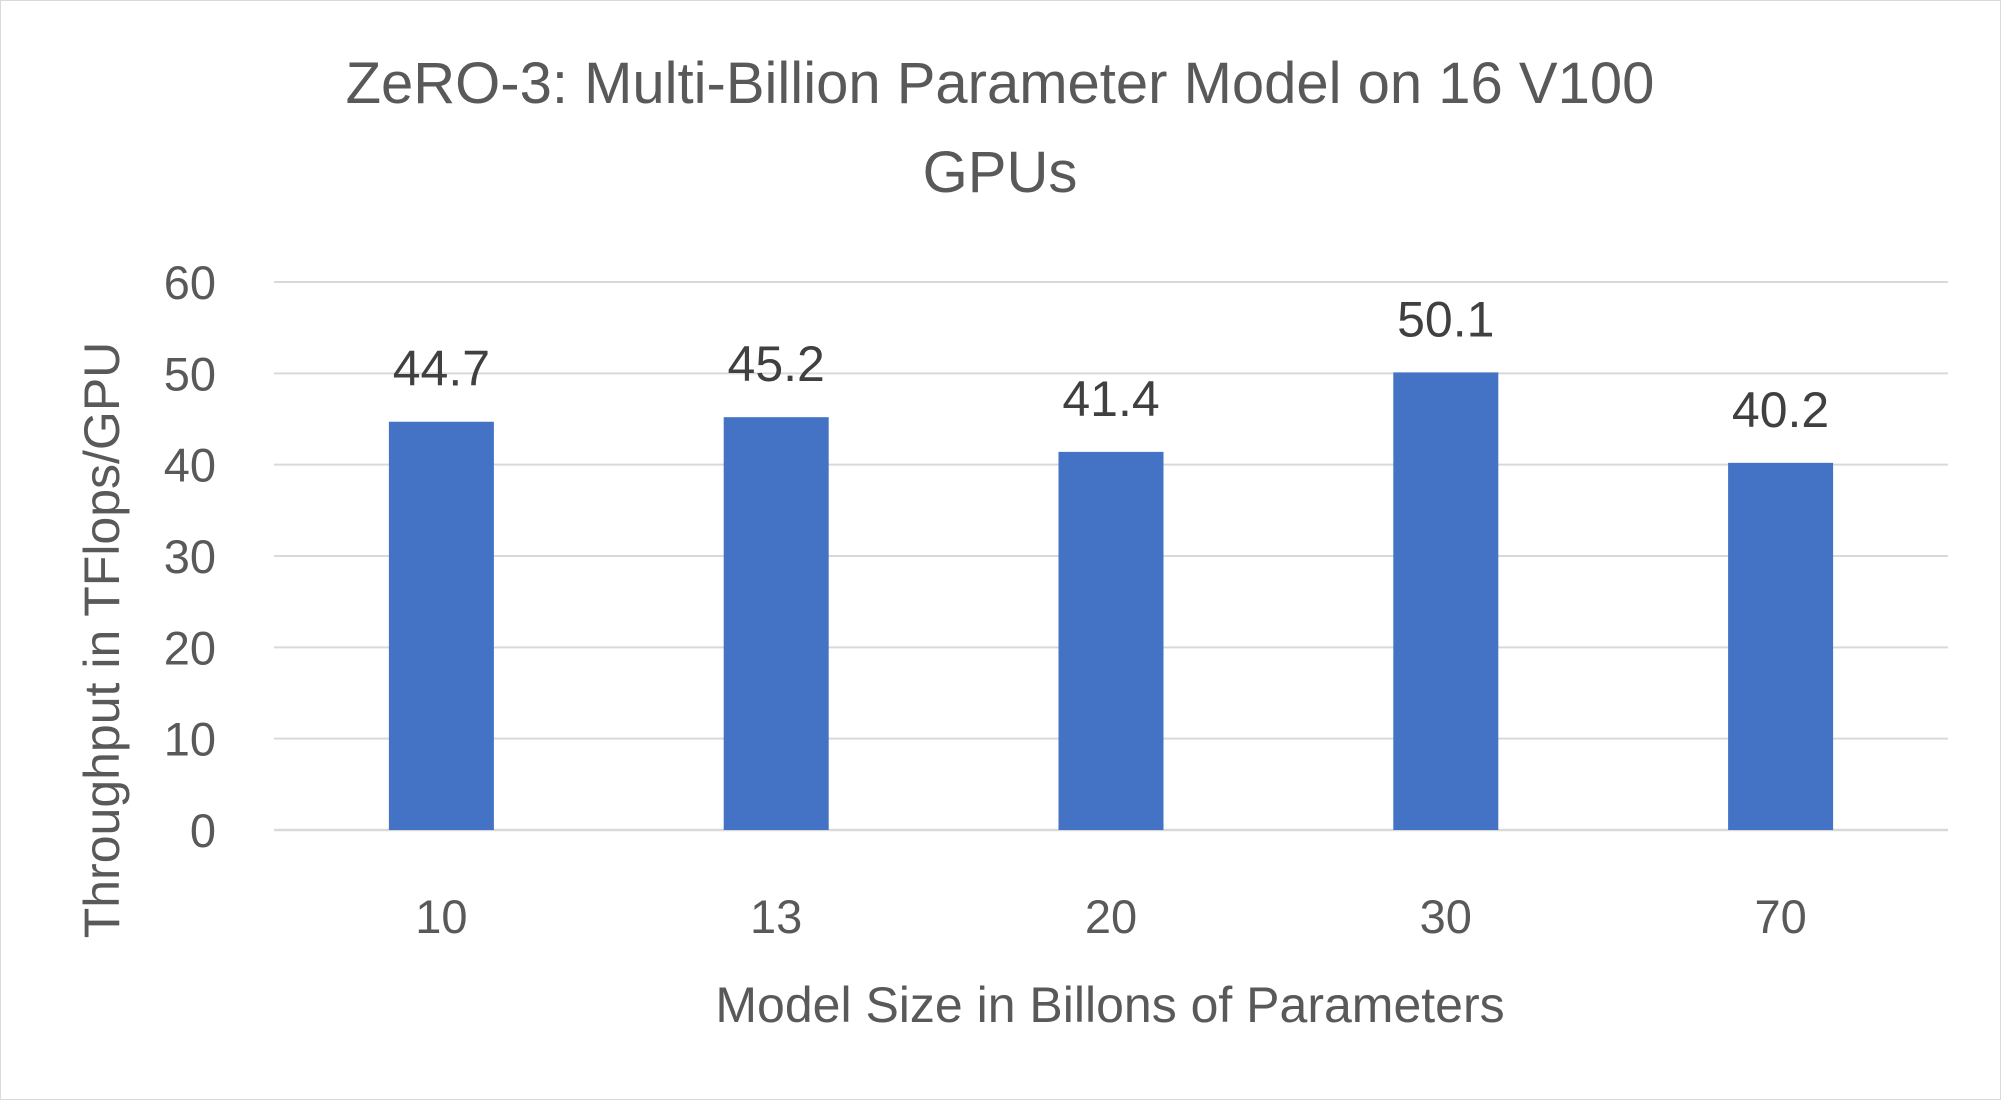 Image resolution: width=2001 pixels, height=1100 pixels. Describe the element at coordinates (441, 916) in the screenshot. I see `x-tick-label-10: 10` at that location.